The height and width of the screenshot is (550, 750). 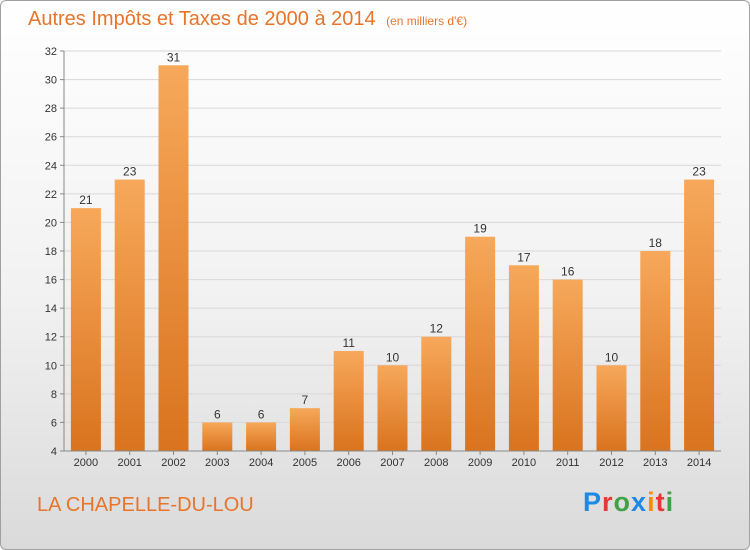 What do you see at coordinates (611, 463) in the screenshot?
I see `x-tick-label: 2012` at bounding box center [611, 463].